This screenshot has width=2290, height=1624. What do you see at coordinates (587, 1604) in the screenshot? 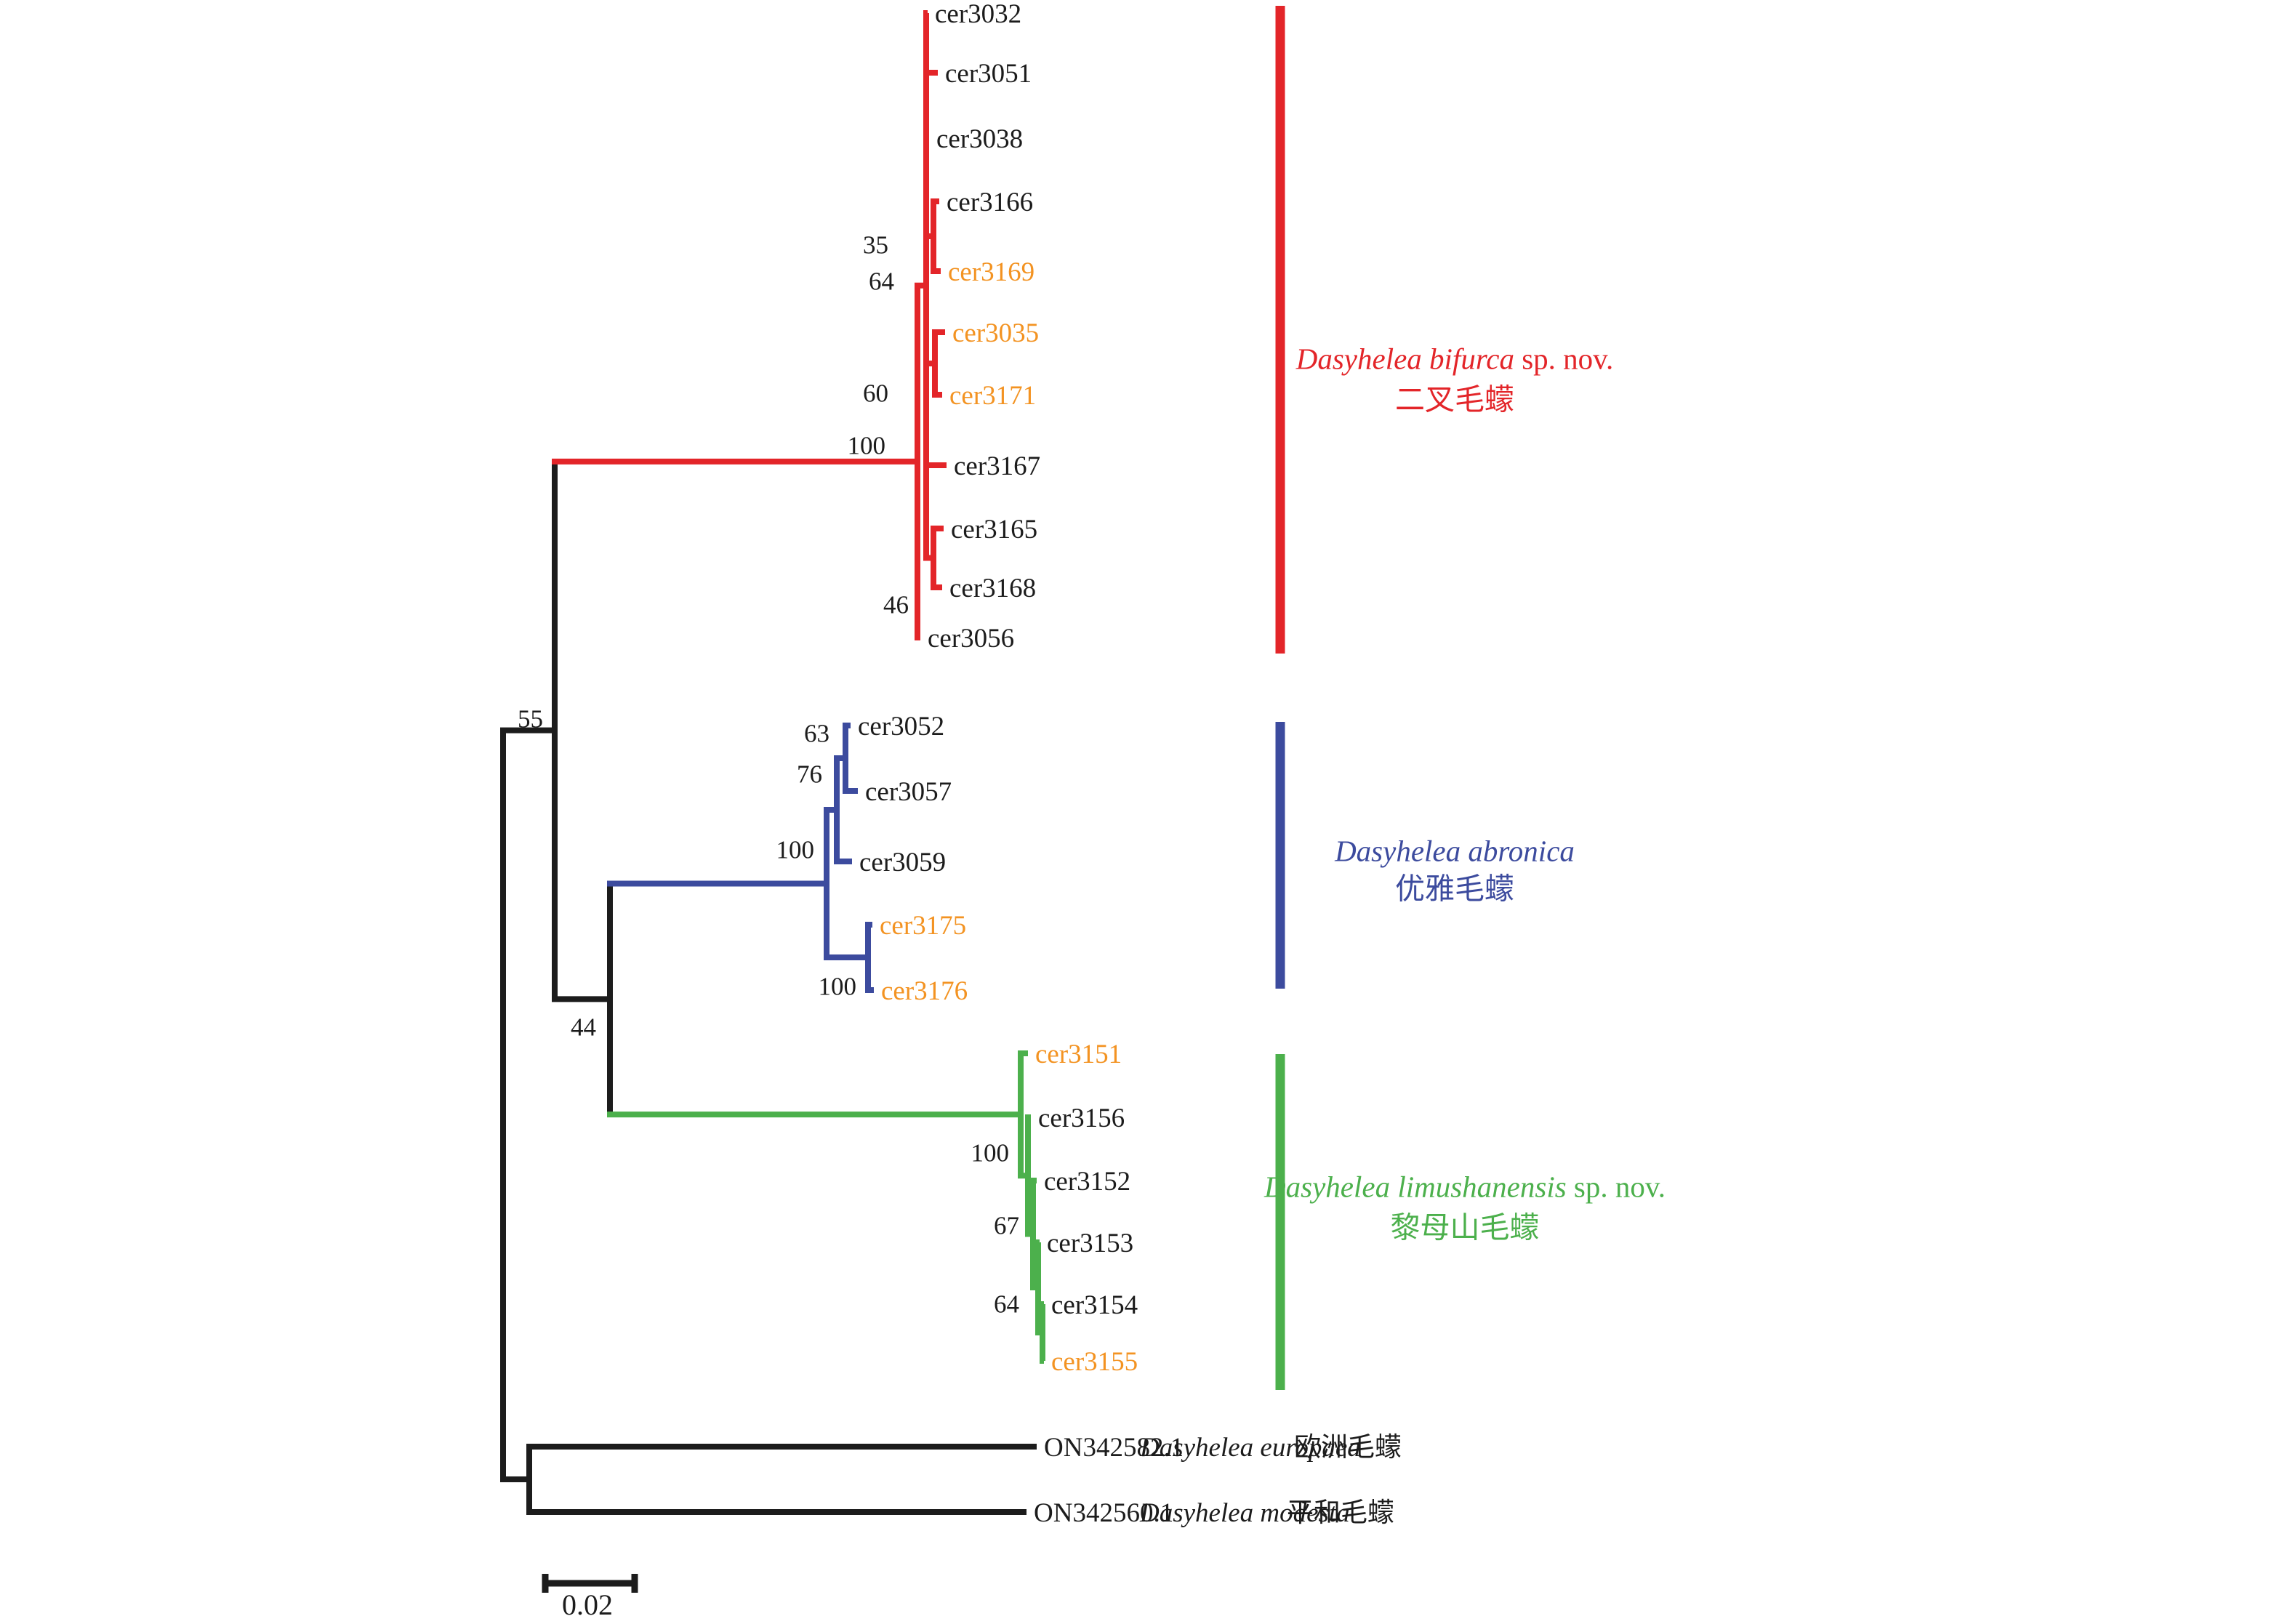
I see `scale-bar-label: 0.02` at bounding box center [587, 1604].